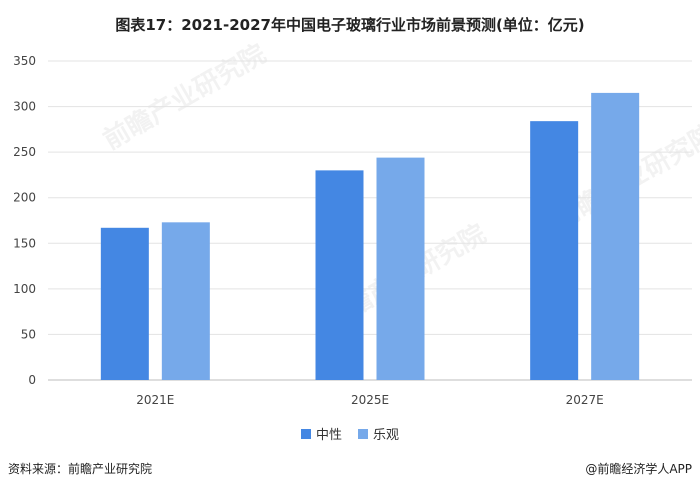  I want to click on x-tick-label: 2021E, so click(155, 400).